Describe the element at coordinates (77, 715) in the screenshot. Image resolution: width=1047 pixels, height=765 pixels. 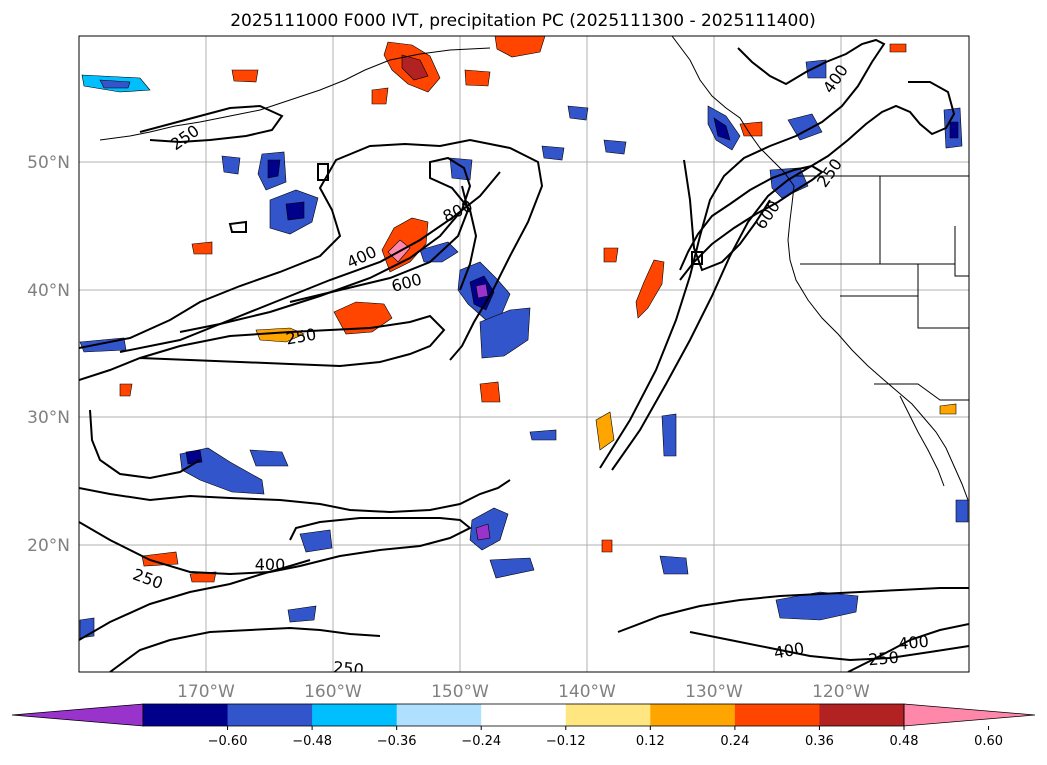
I see `colorbar-extend-low` at that location.